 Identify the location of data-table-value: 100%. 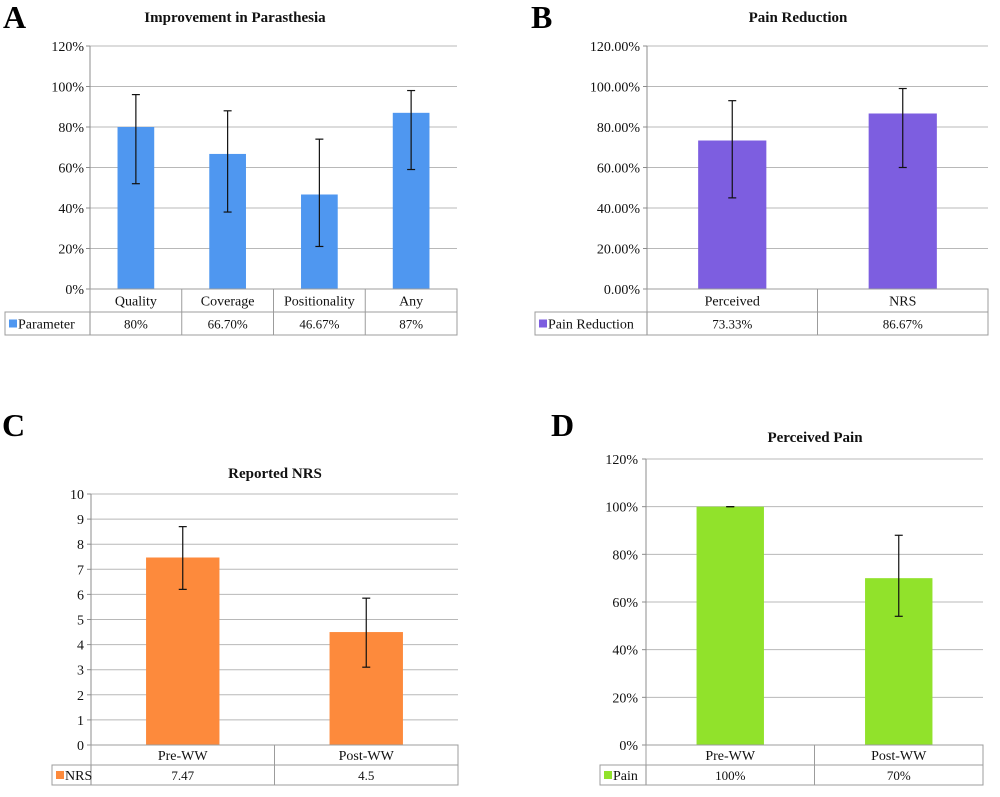
(730, 775).